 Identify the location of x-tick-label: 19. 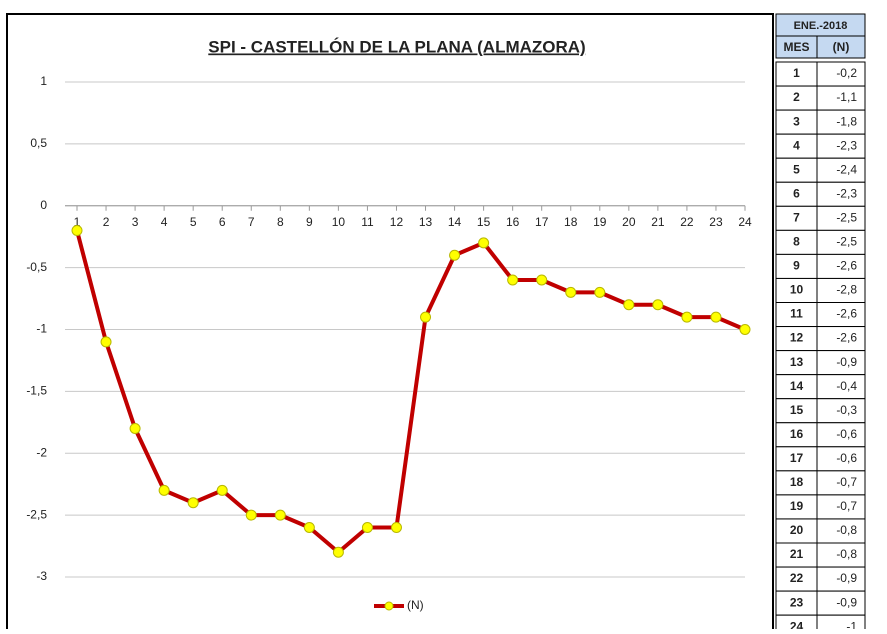
(600, 222).